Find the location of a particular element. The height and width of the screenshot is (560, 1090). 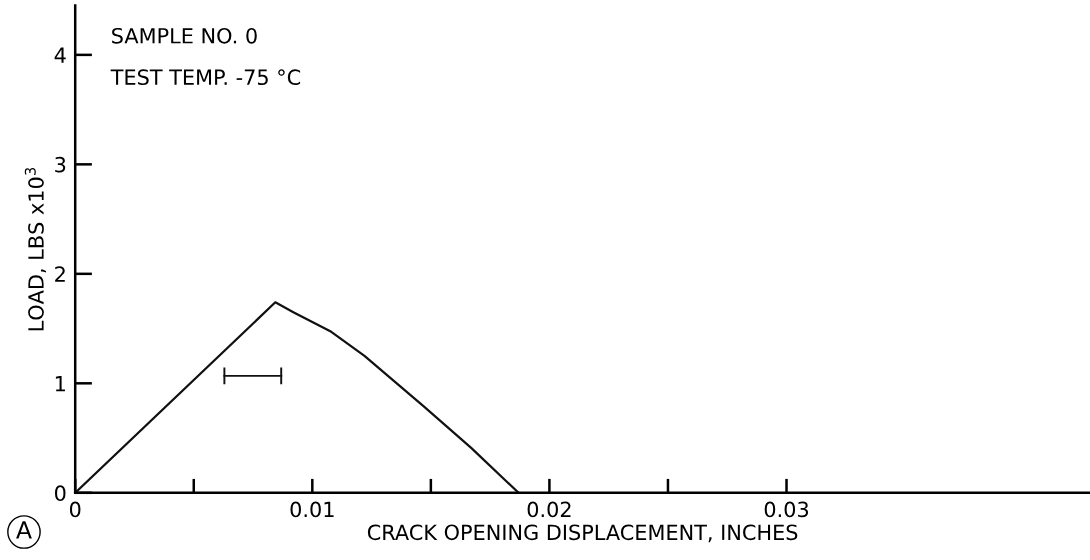

y-tick-label: 3 is located at coordinates (60, 164).